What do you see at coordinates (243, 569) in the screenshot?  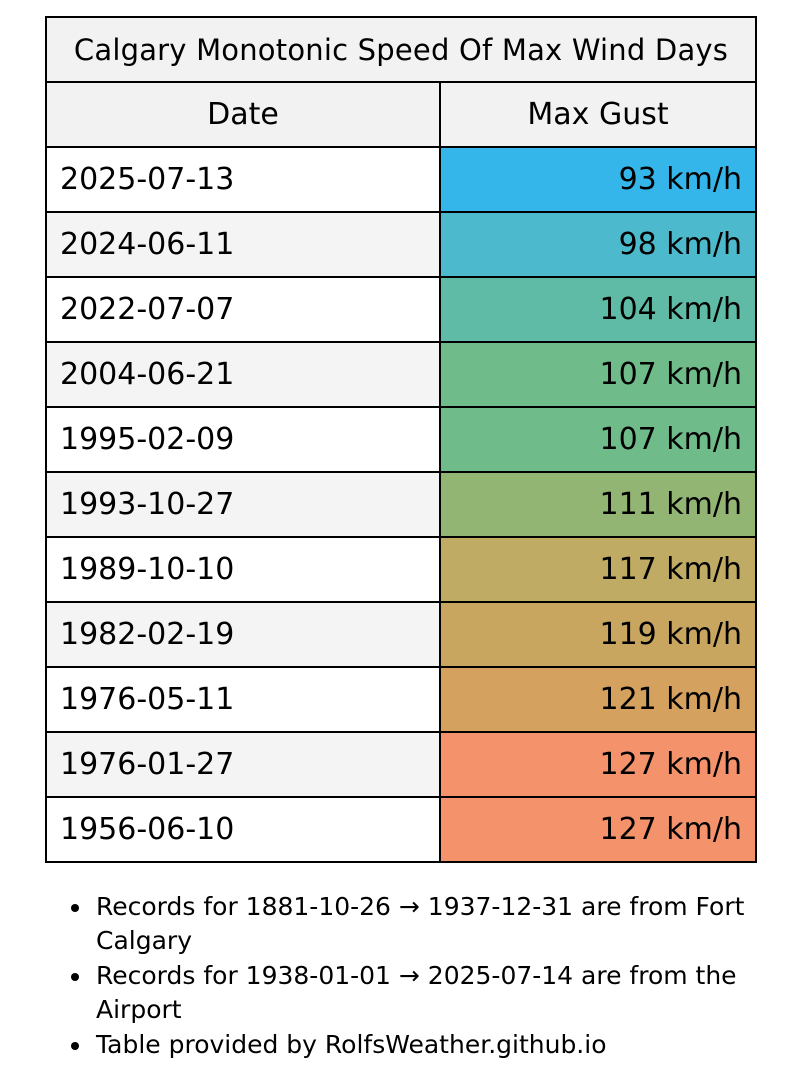 I see `date-cell: 1989-10-10` at bounding box center [243, 569].